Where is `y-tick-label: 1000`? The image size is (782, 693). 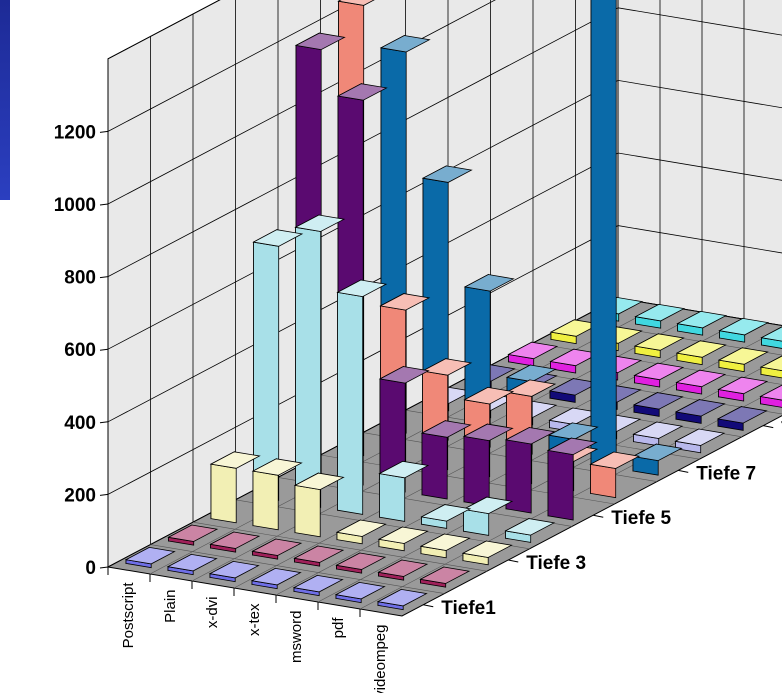
y-tick-label: 1000 is located at coordinates (75, 205).